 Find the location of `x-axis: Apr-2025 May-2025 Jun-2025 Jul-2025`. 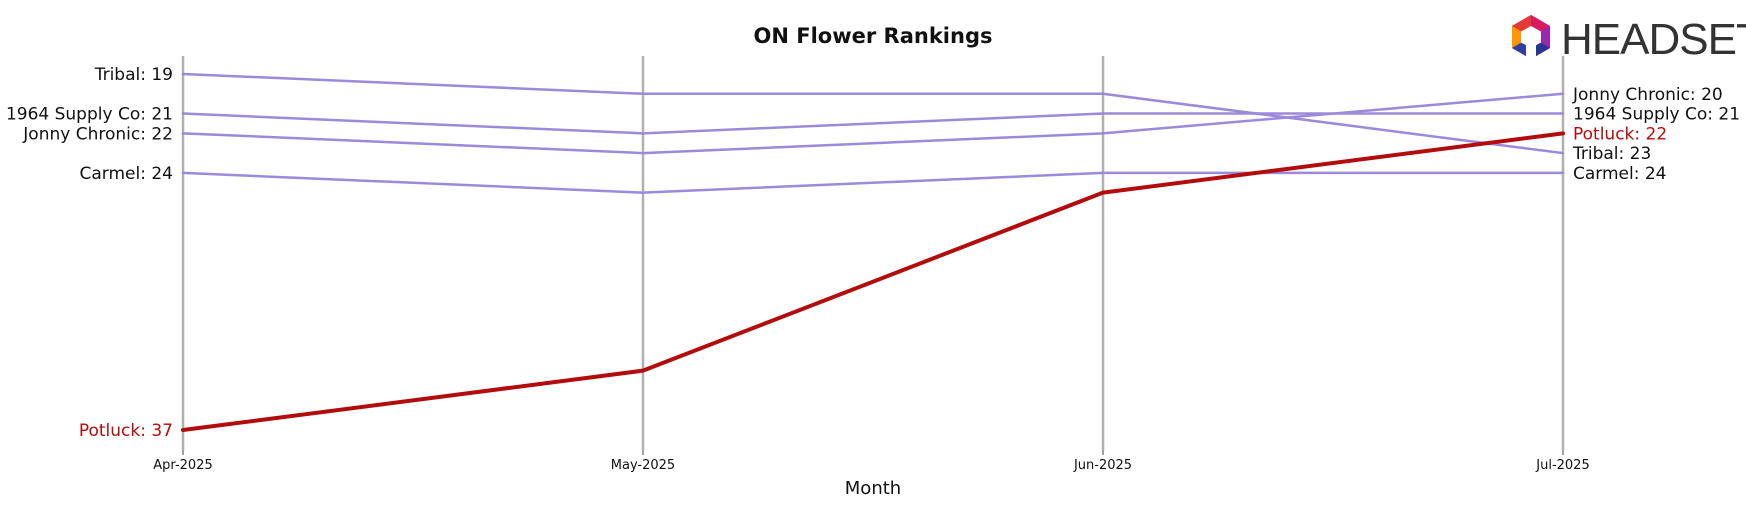

x-axis: Apr-2025 May-2025 Jun-2025 Jul-2025 is located at coordinates (871, 461).